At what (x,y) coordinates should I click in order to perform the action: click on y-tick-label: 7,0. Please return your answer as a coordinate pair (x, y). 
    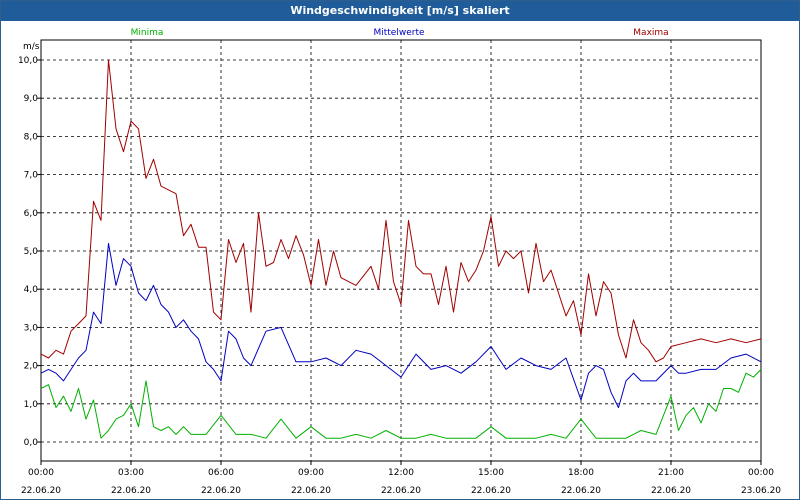
    Looking at the image, I should click on (31, 176).